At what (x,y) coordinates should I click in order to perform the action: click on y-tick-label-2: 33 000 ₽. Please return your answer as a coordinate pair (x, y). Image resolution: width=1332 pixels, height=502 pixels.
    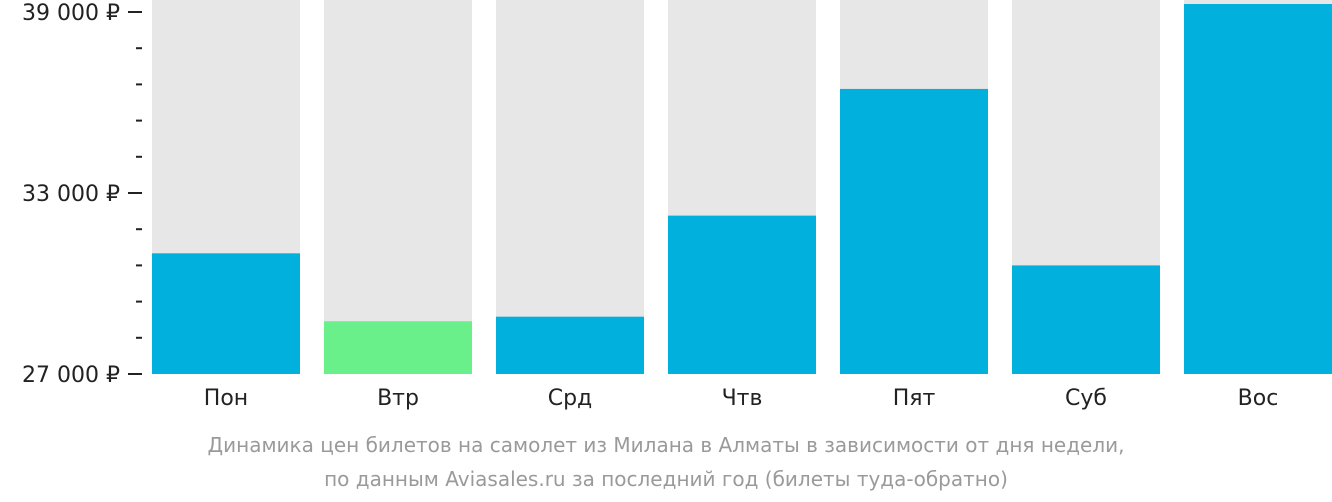
    Looking at the image, I should click on (71, 194).